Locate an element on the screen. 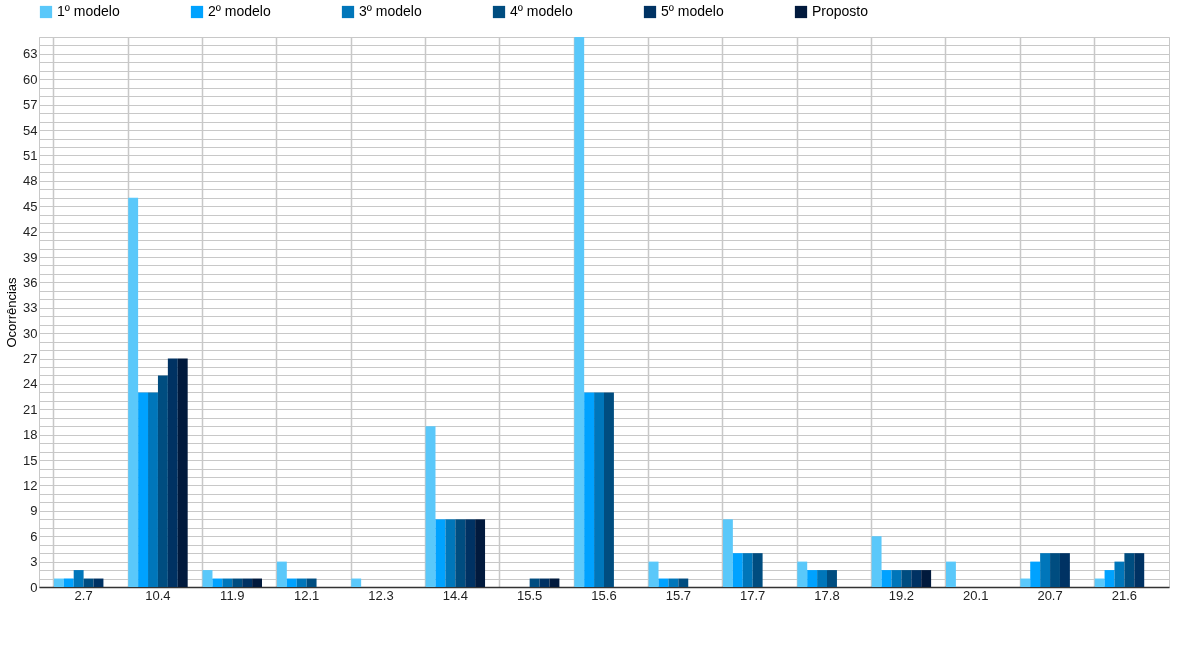  y-tick-label: 45 is located at coordinates (30, 206).